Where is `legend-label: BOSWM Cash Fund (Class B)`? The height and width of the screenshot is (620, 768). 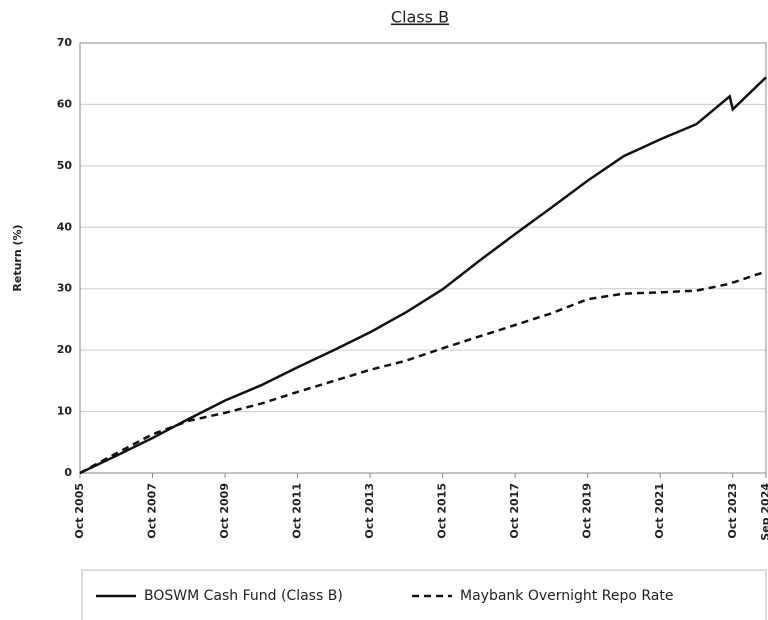 legend-label: BOSWM Cash Fund (Class B) is located at coordinates (243, 596).